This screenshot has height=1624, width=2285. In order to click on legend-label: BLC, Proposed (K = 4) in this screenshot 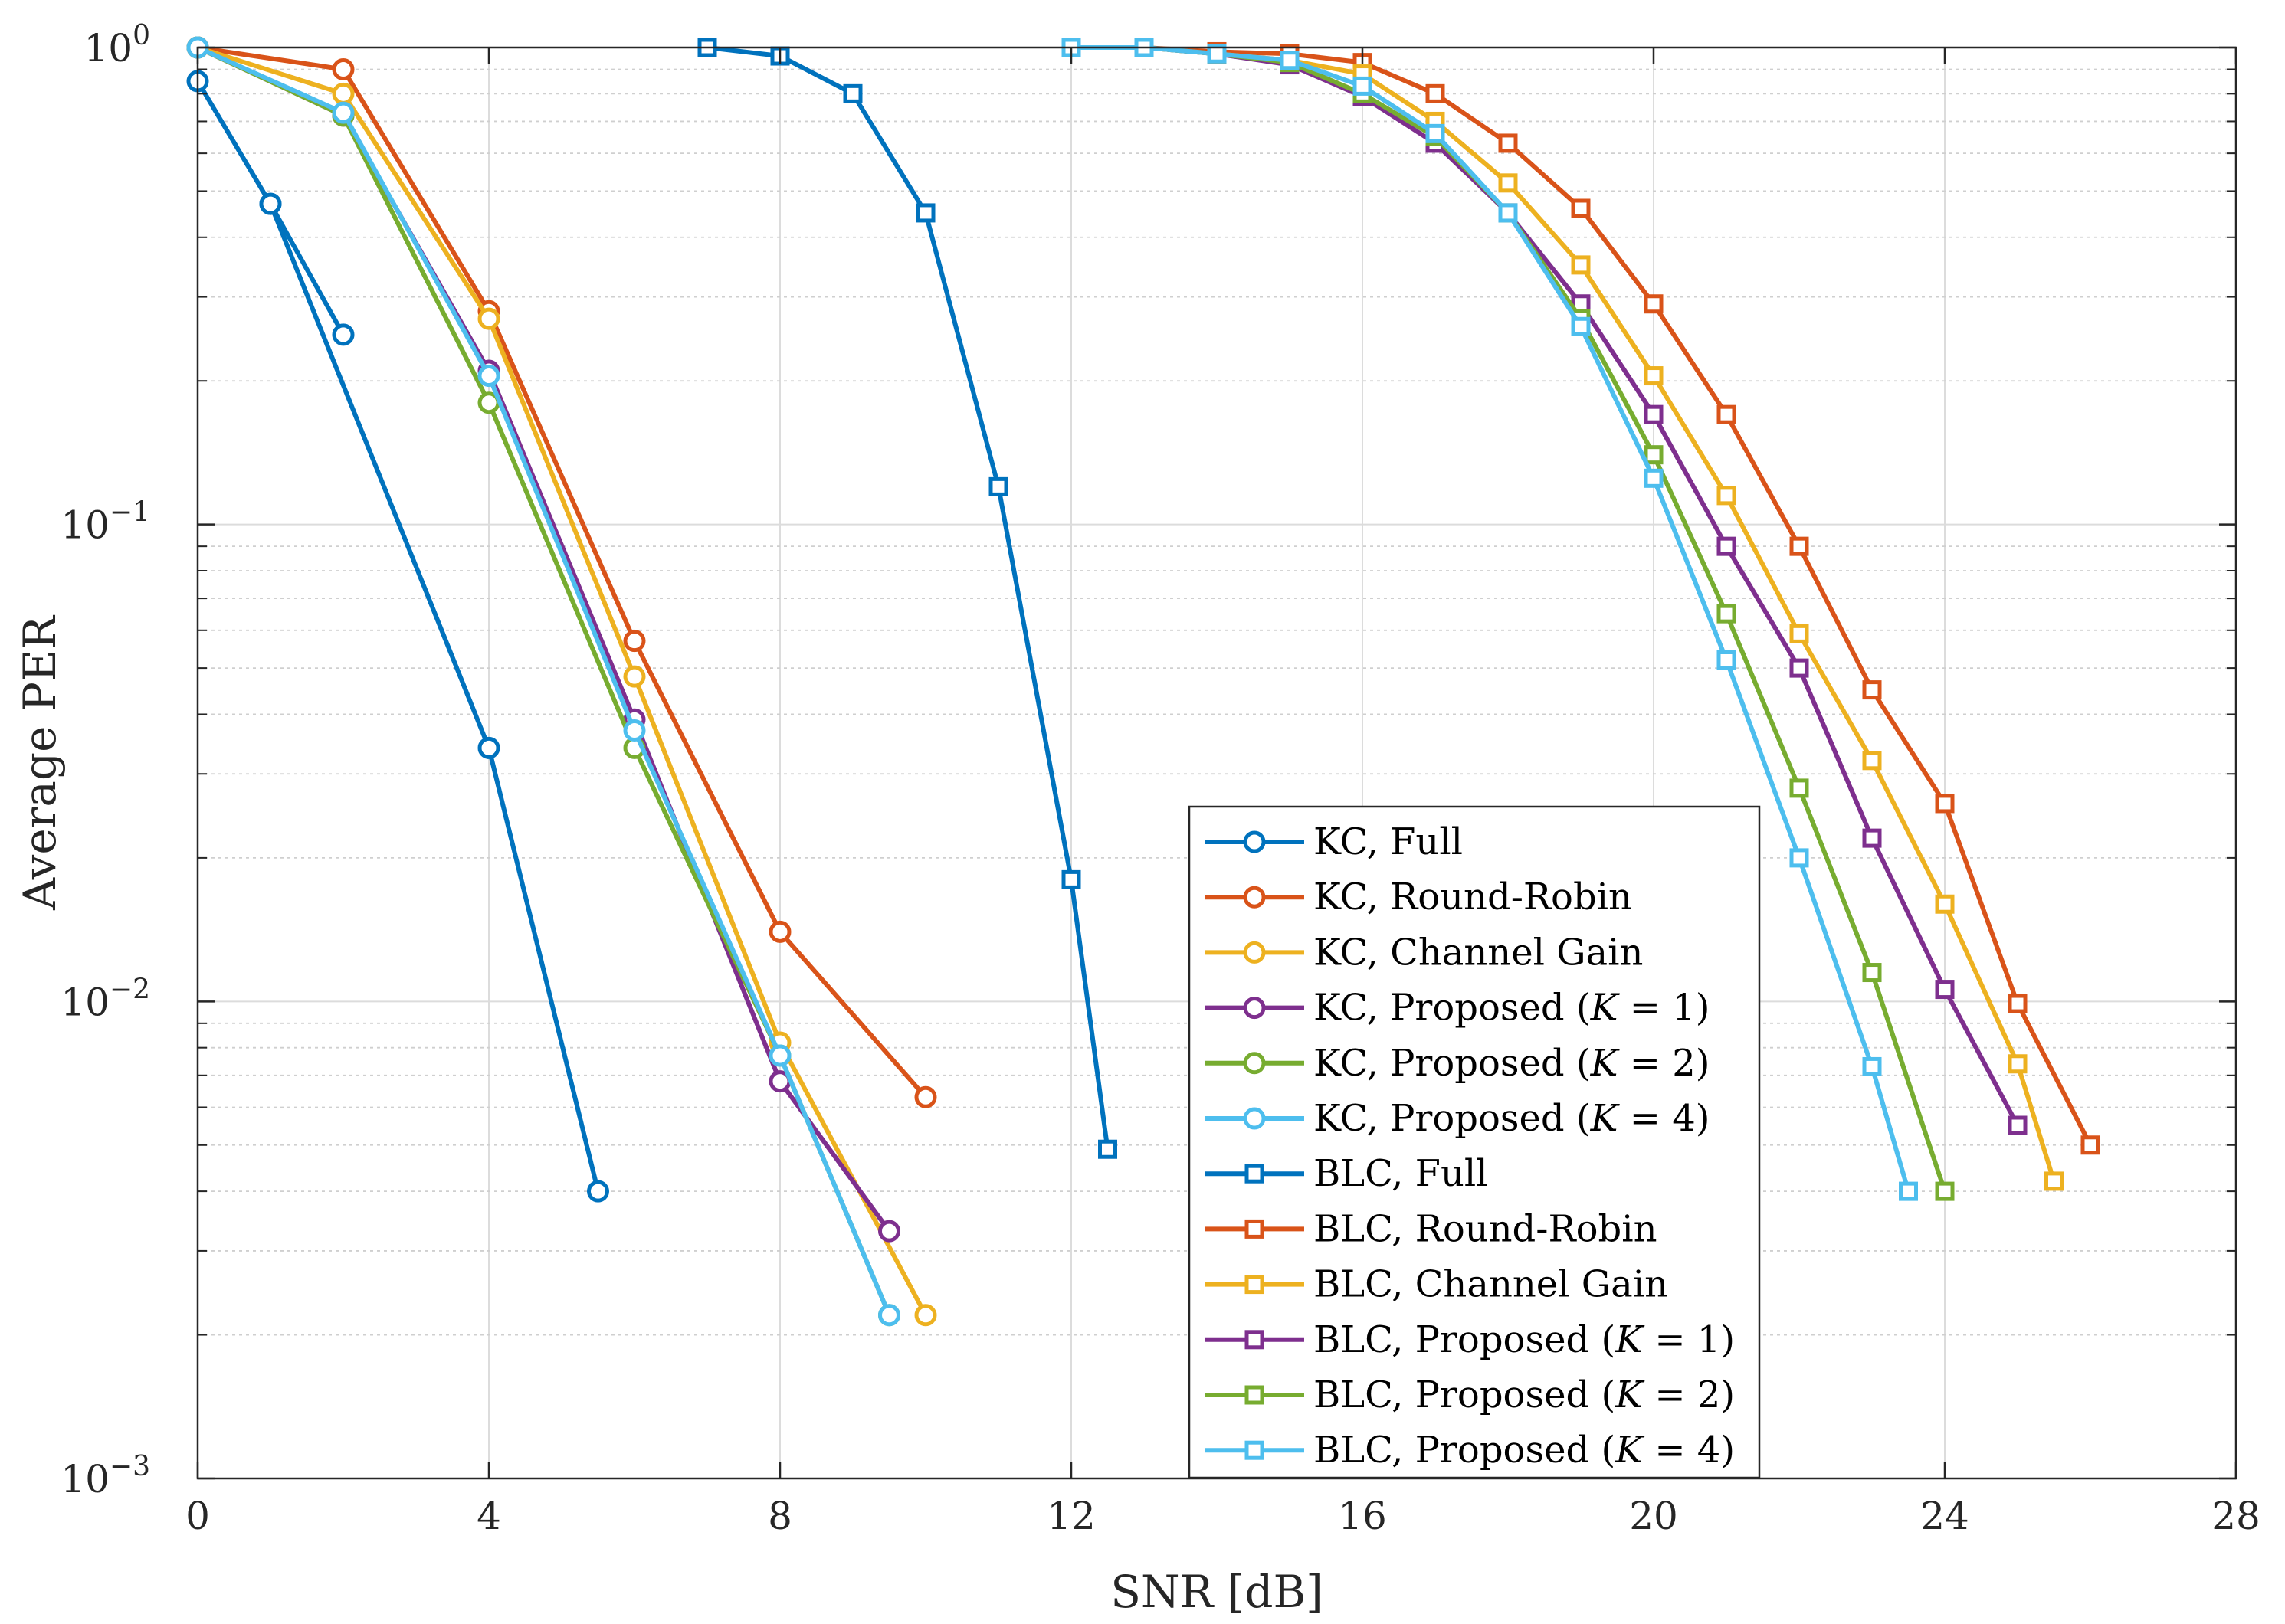, I will do `click(1524, 1451)`.